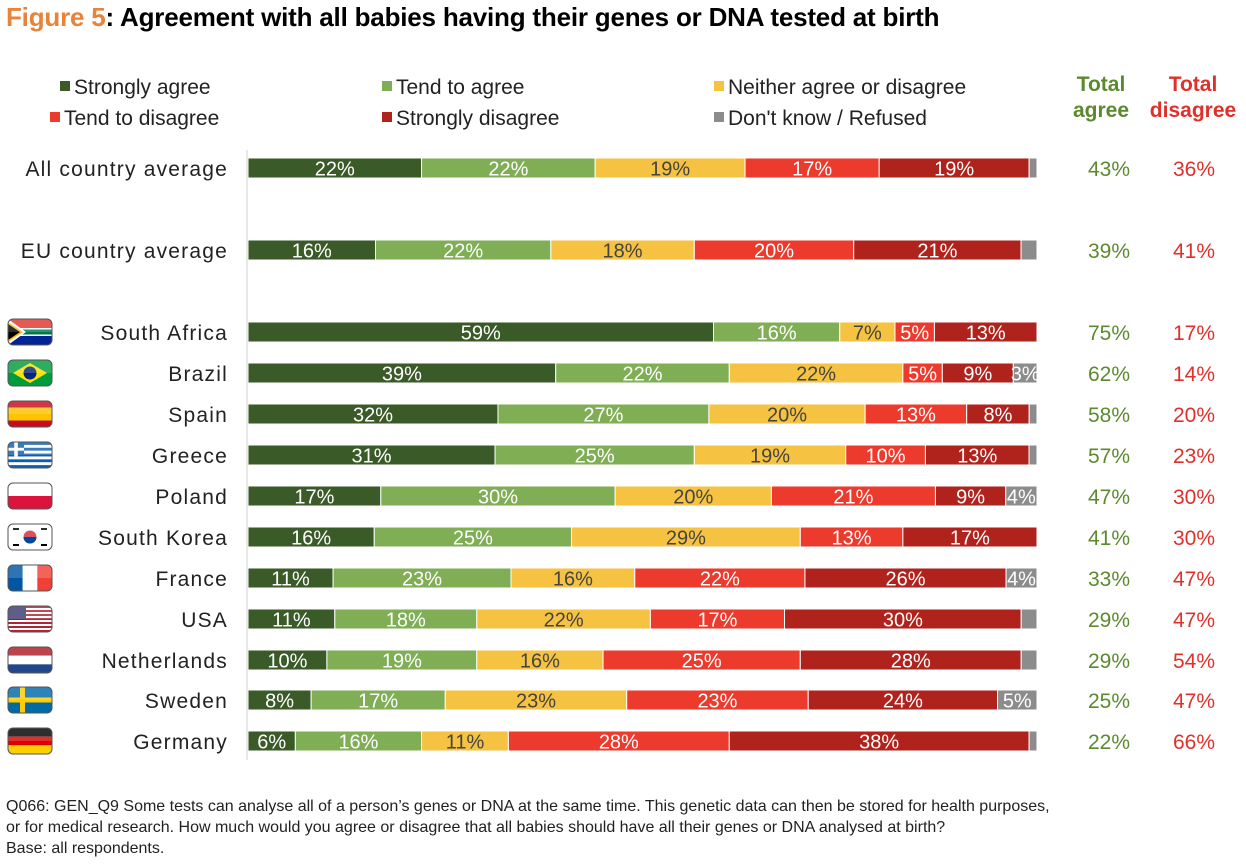  What do you see at coordinates (30, 496) in the screenshot?
I see `flag-poland-icon` at bounding box center [30, 496].